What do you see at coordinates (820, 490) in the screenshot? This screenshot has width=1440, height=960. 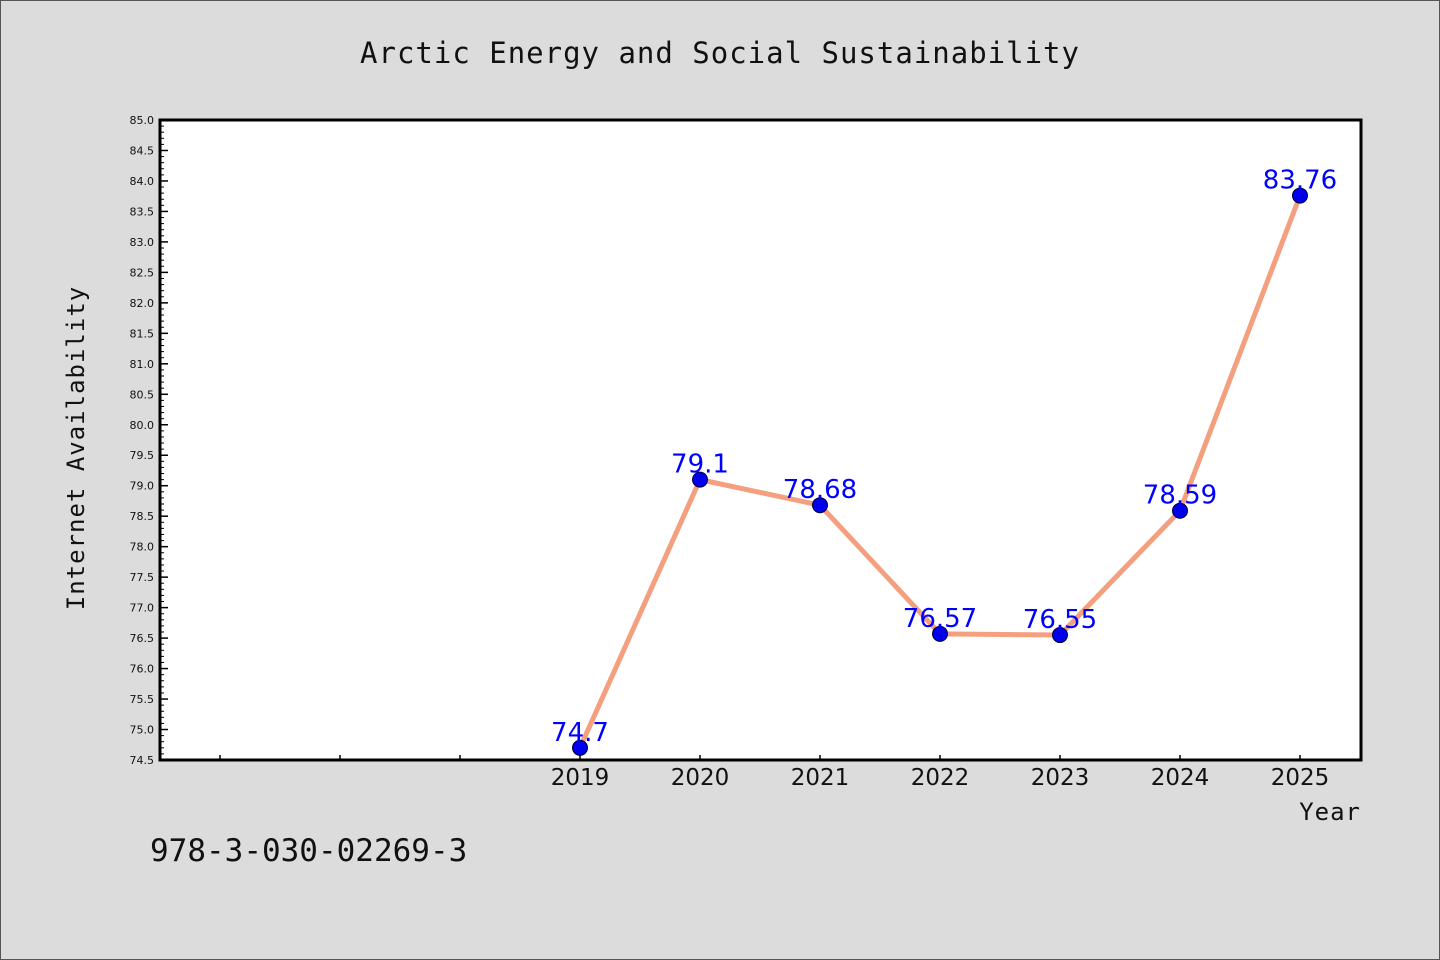 I see `data-label: 78.68` at bounding box center [820, 490].